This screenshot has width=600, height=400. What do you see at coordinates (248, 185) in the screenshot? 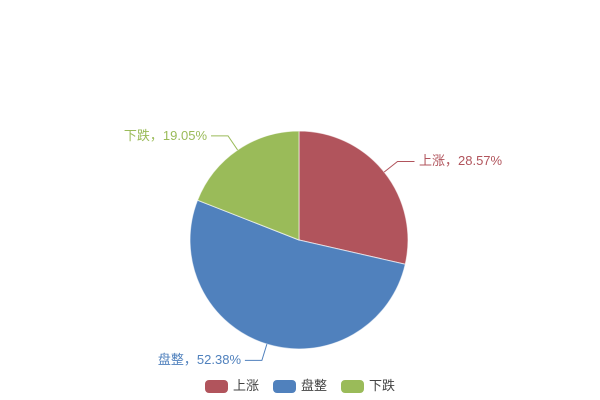
I see `pie-slice-fall` at bounding box center [248, 185].